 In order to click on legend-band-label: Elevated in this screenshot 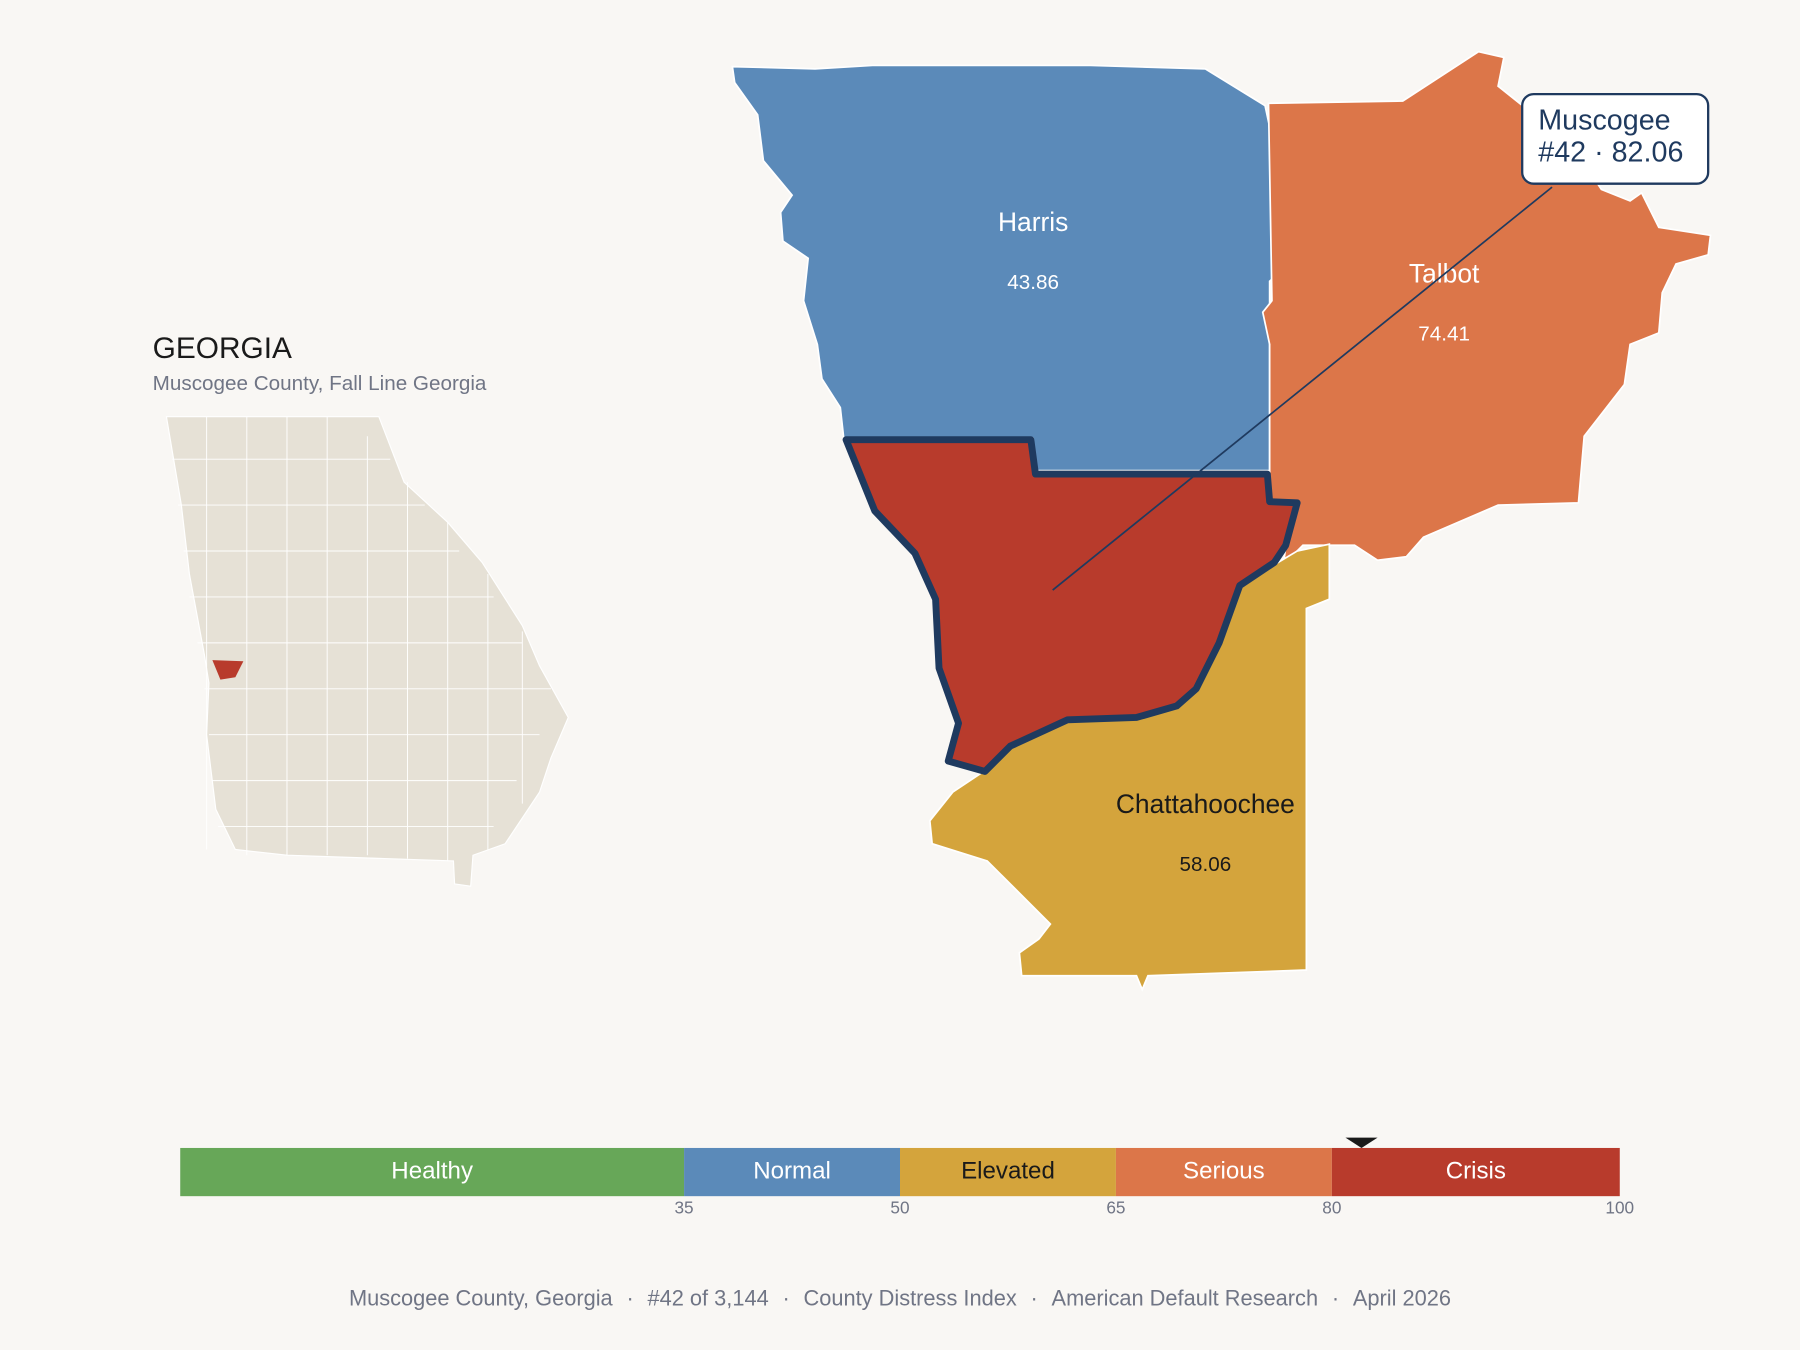, I will do `click(1008, 1170)`.